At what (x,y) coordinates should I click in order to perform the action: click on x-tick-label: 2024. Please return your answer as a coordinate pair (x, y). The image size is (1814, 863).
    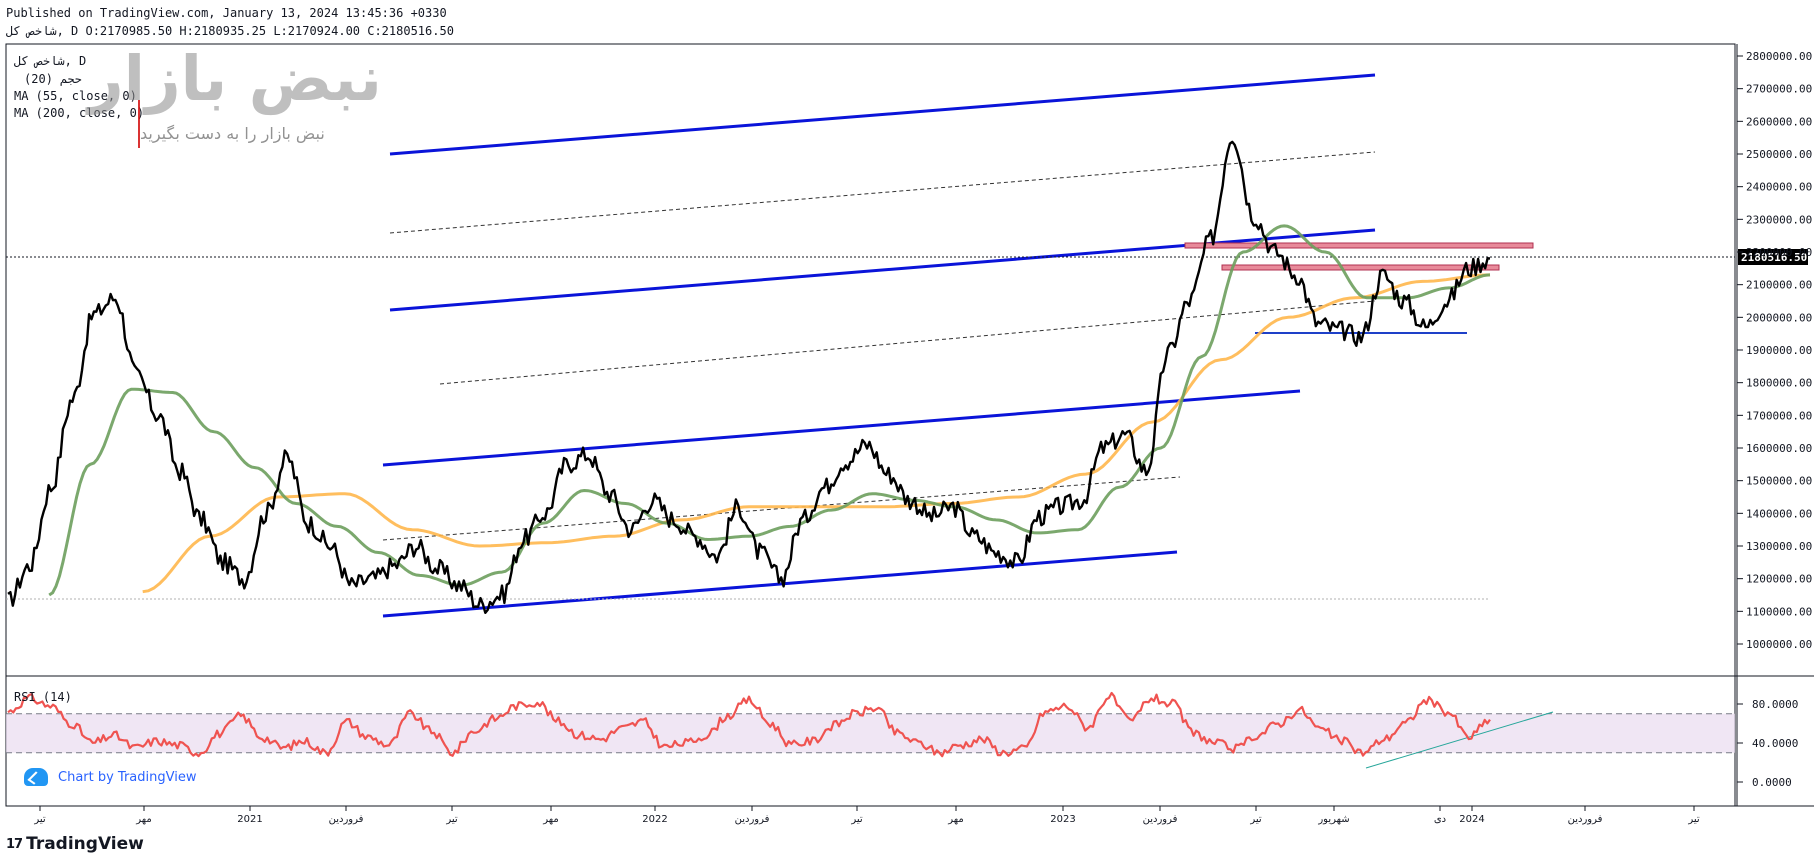
    Looking at the image, I should click on (1471, 819).